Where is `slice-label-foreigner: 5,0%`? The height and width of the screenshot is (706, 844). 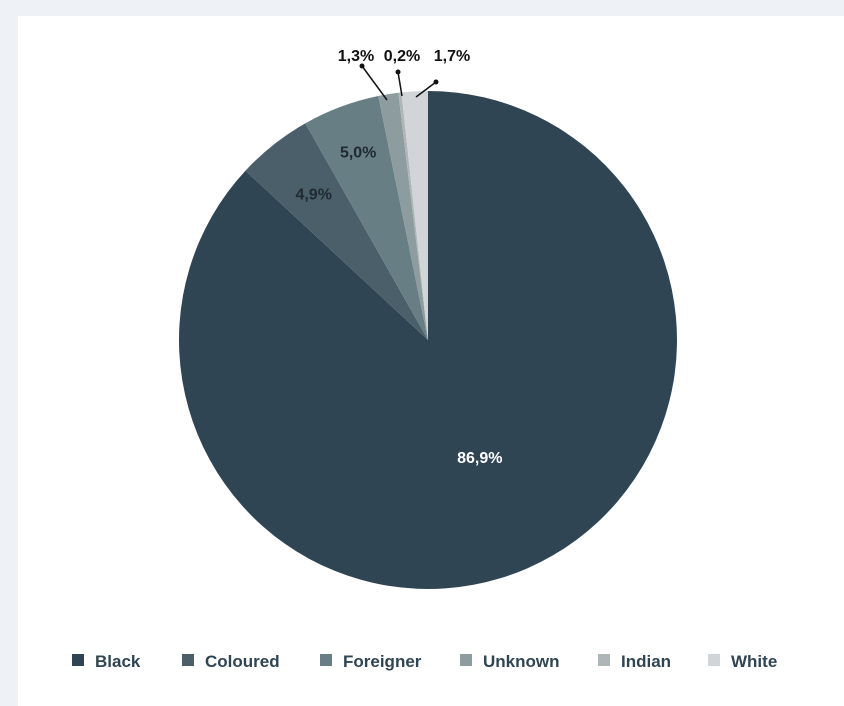
slice-label-foreigner: 5,0% is located at coordinates (358, 153).